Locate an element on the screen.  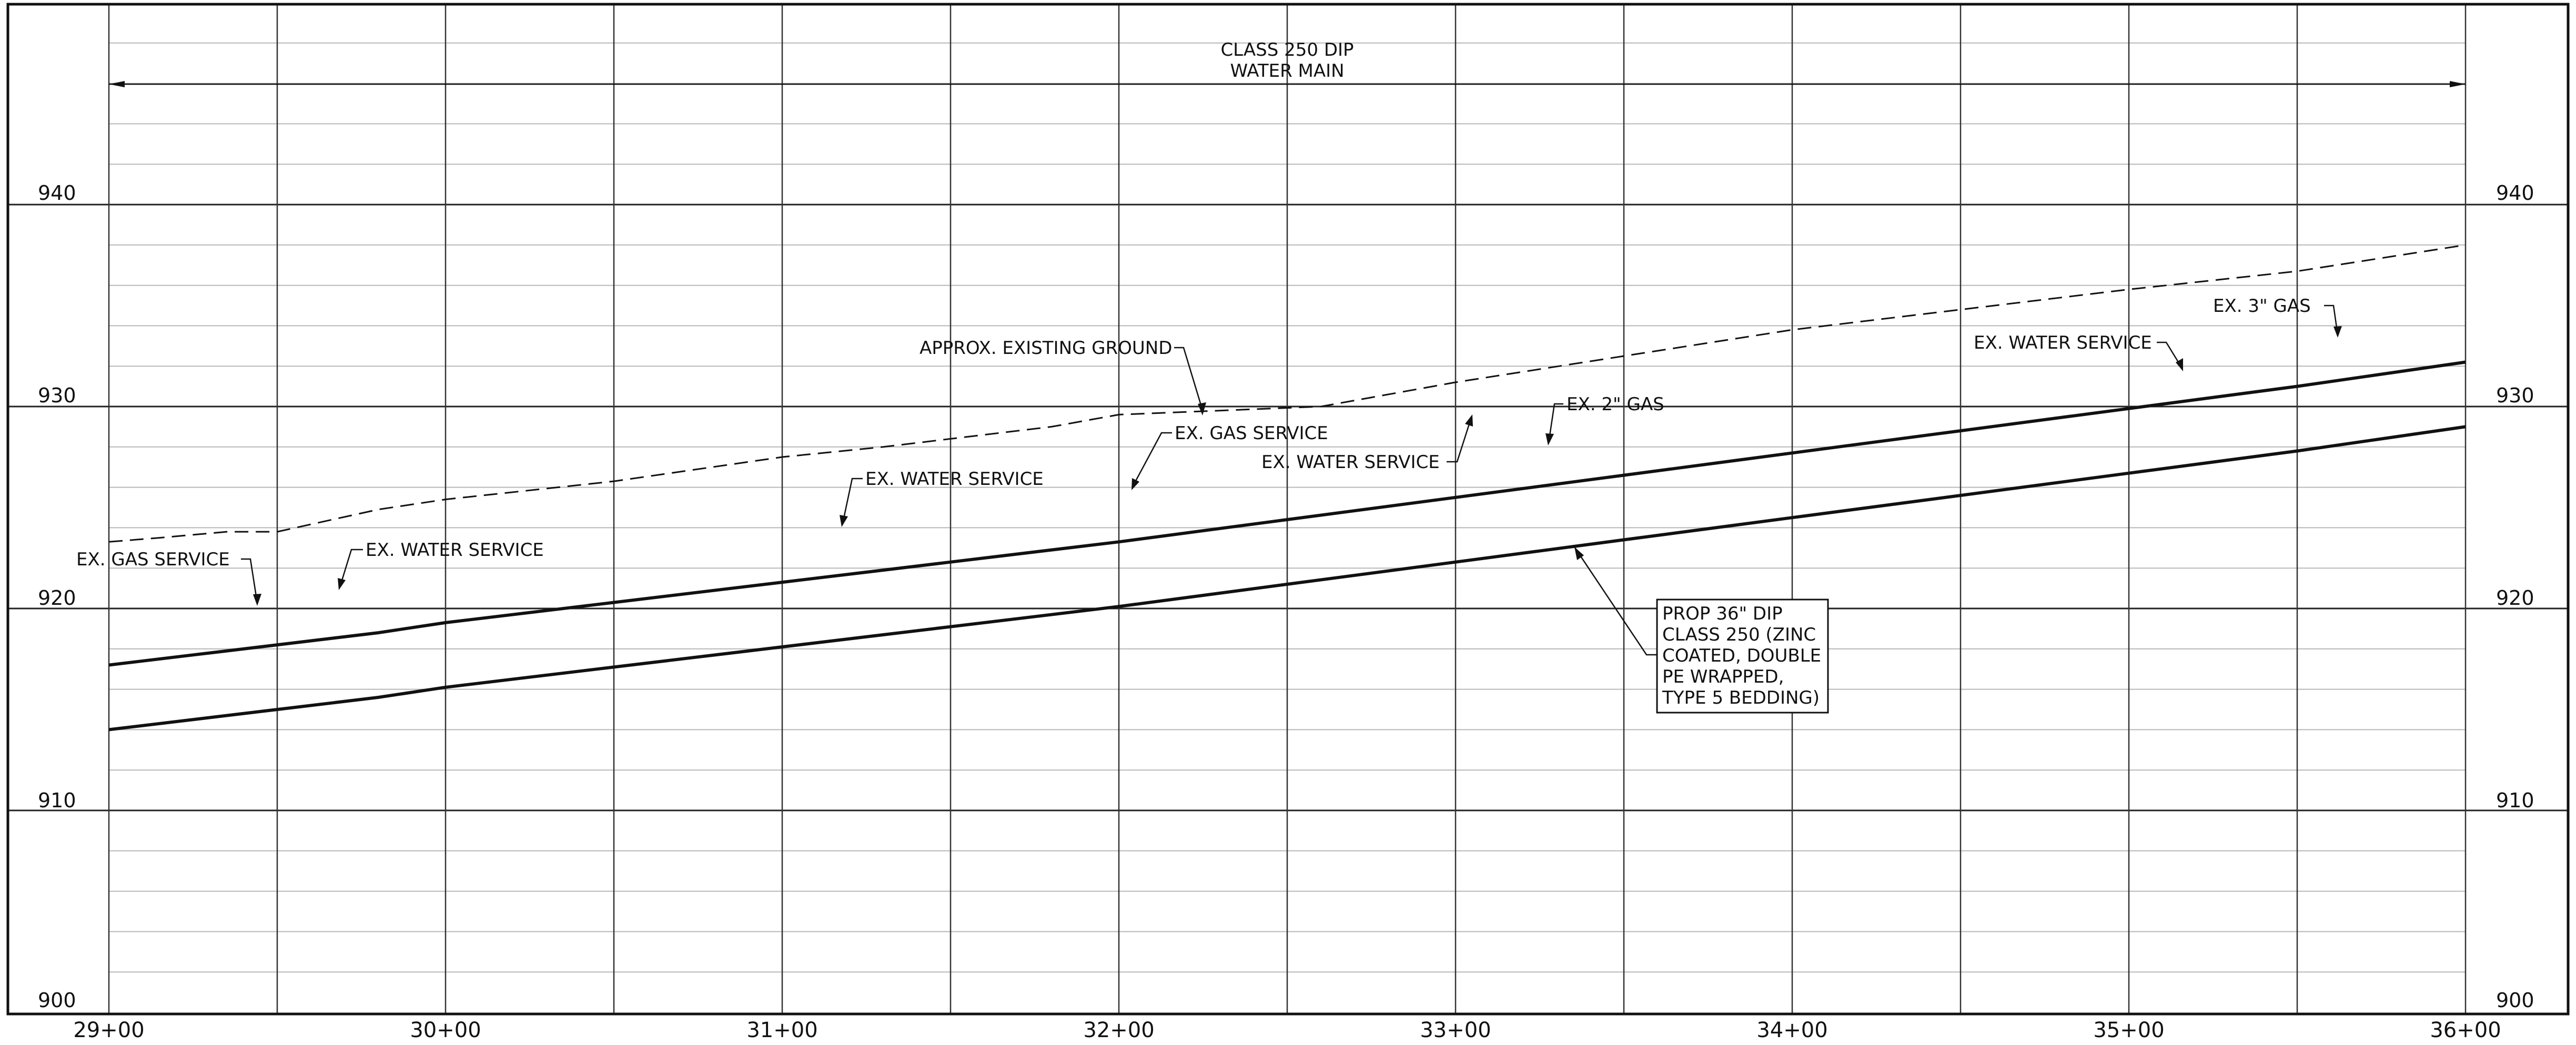
station-label-3600: 36+00 is located at coordinates (2465, 1030).